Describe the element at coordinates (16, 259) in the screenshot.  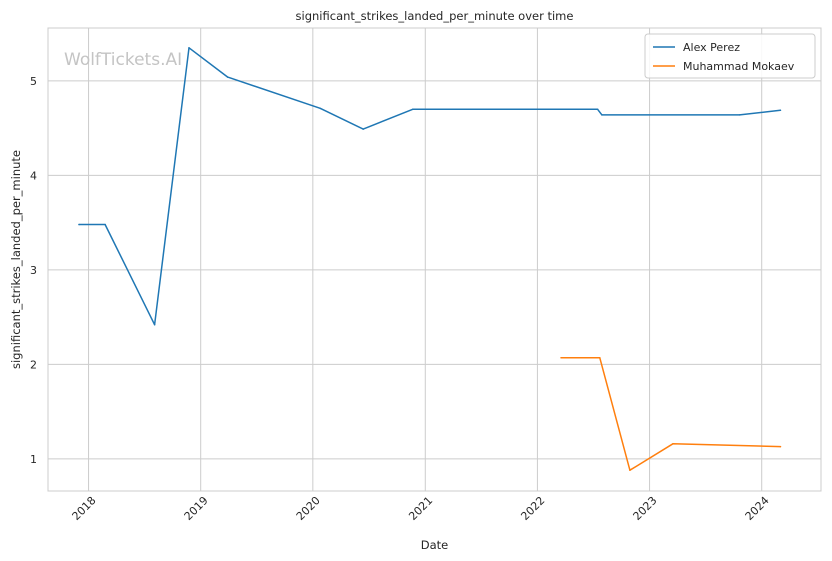
I see `y-axis-title: significant_strikes_landed_per_minute` at that location.